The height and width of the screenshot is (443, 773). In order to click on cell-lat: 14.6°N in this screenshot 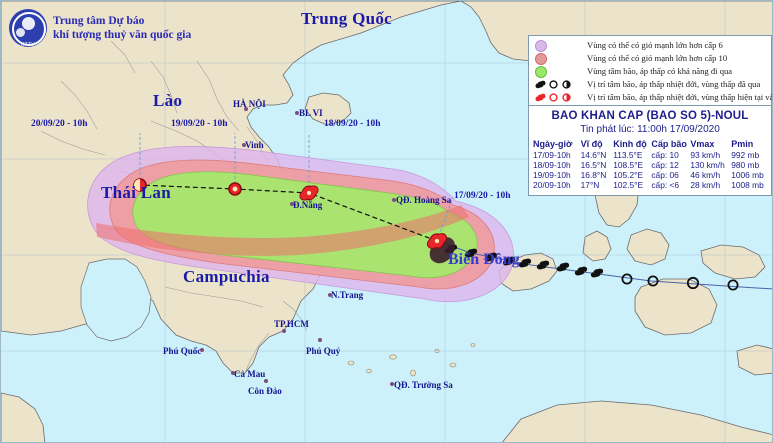, I will do `click(593, 155)`.